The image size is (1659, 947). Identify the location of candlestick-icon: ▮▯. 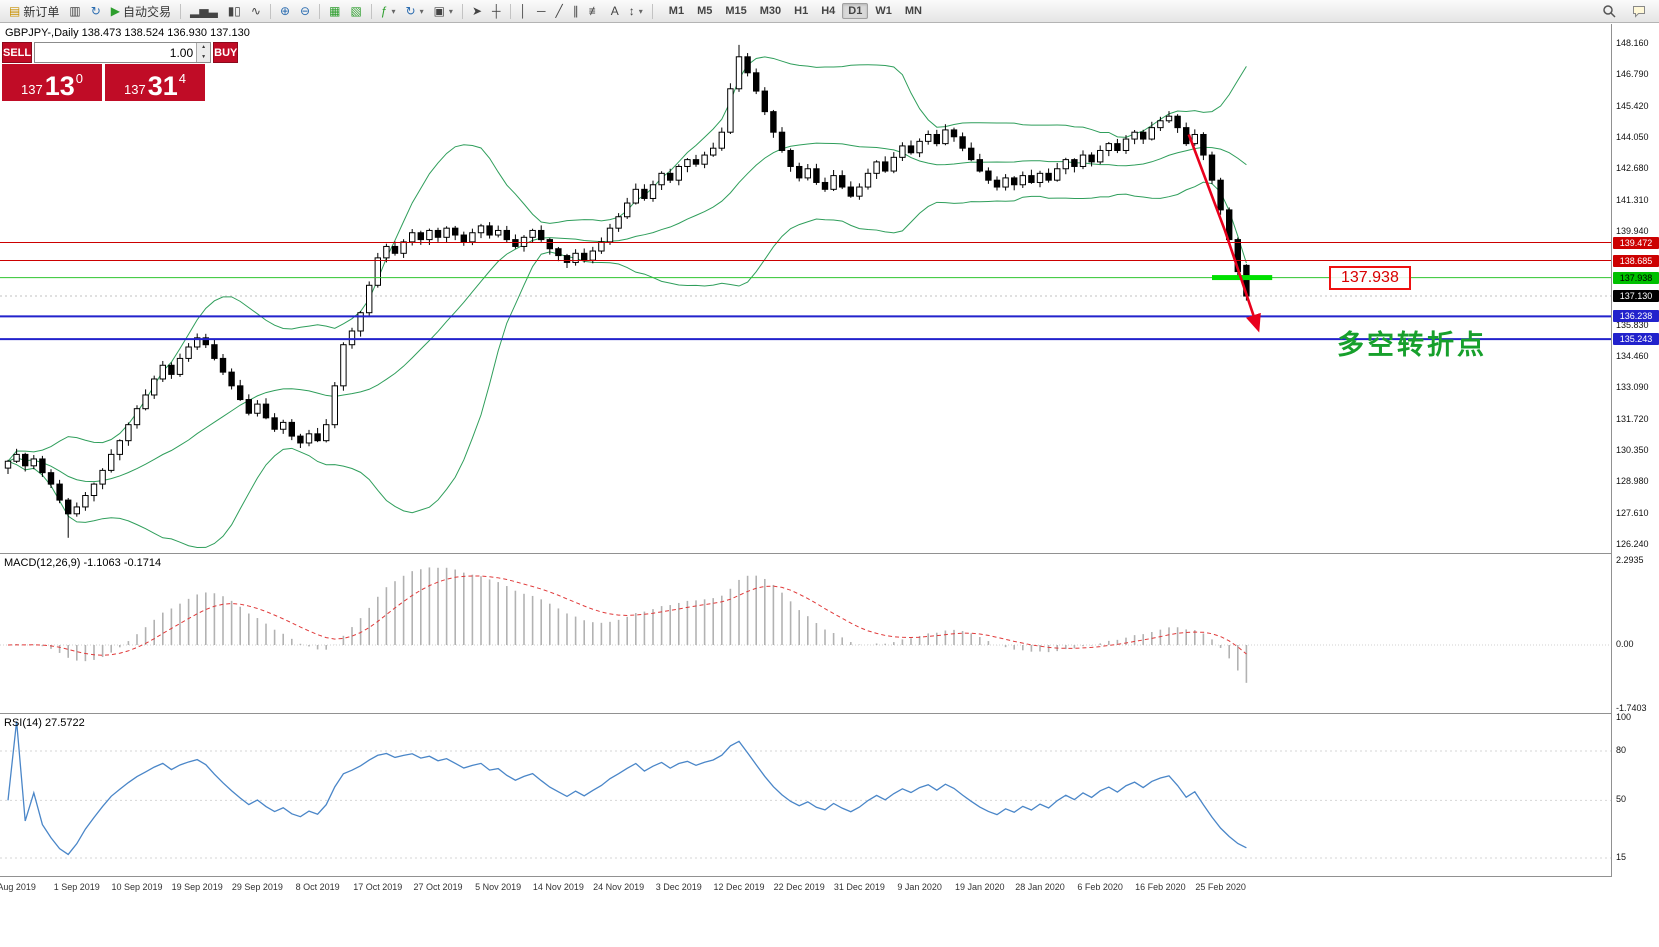
(234, 11).